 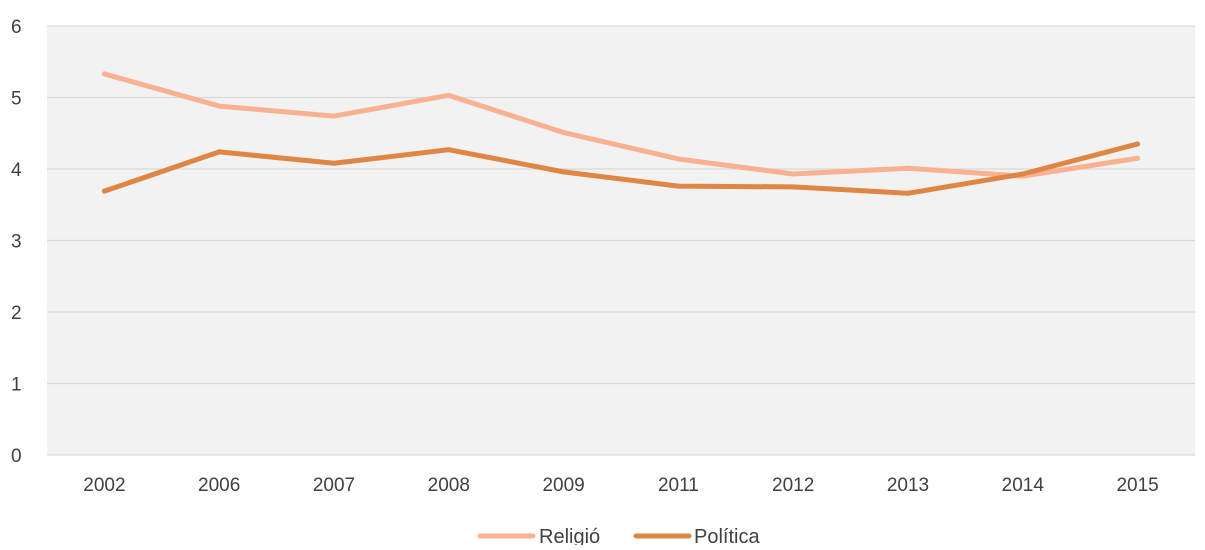 I want to click on y-tick-label: 1, so click(x=16, y=385).